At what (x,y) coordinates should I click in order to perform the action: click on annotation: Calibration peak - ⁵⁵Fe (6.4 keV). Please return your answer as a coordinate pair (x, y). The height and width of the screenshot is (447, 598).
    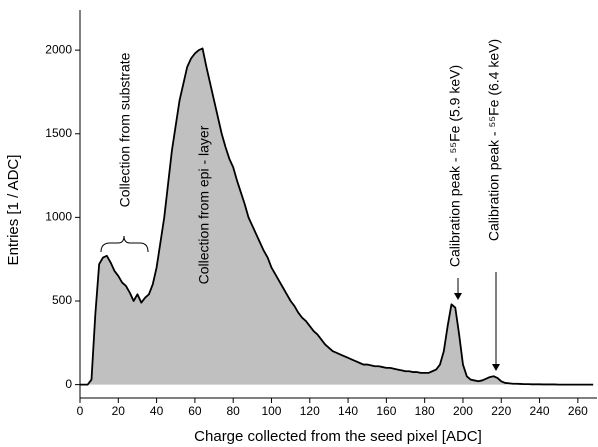
    Looking at the image, I should click on (494, 140).